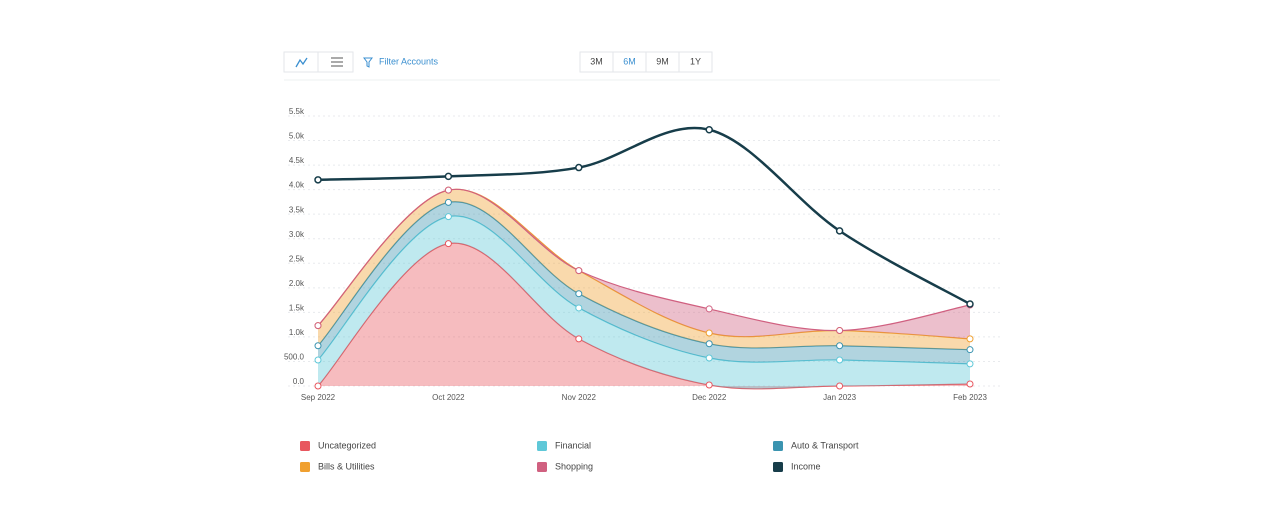 The width and height of the screenshot is (1280, 524). I want to click on range-label: 3M, so click(596, 61).